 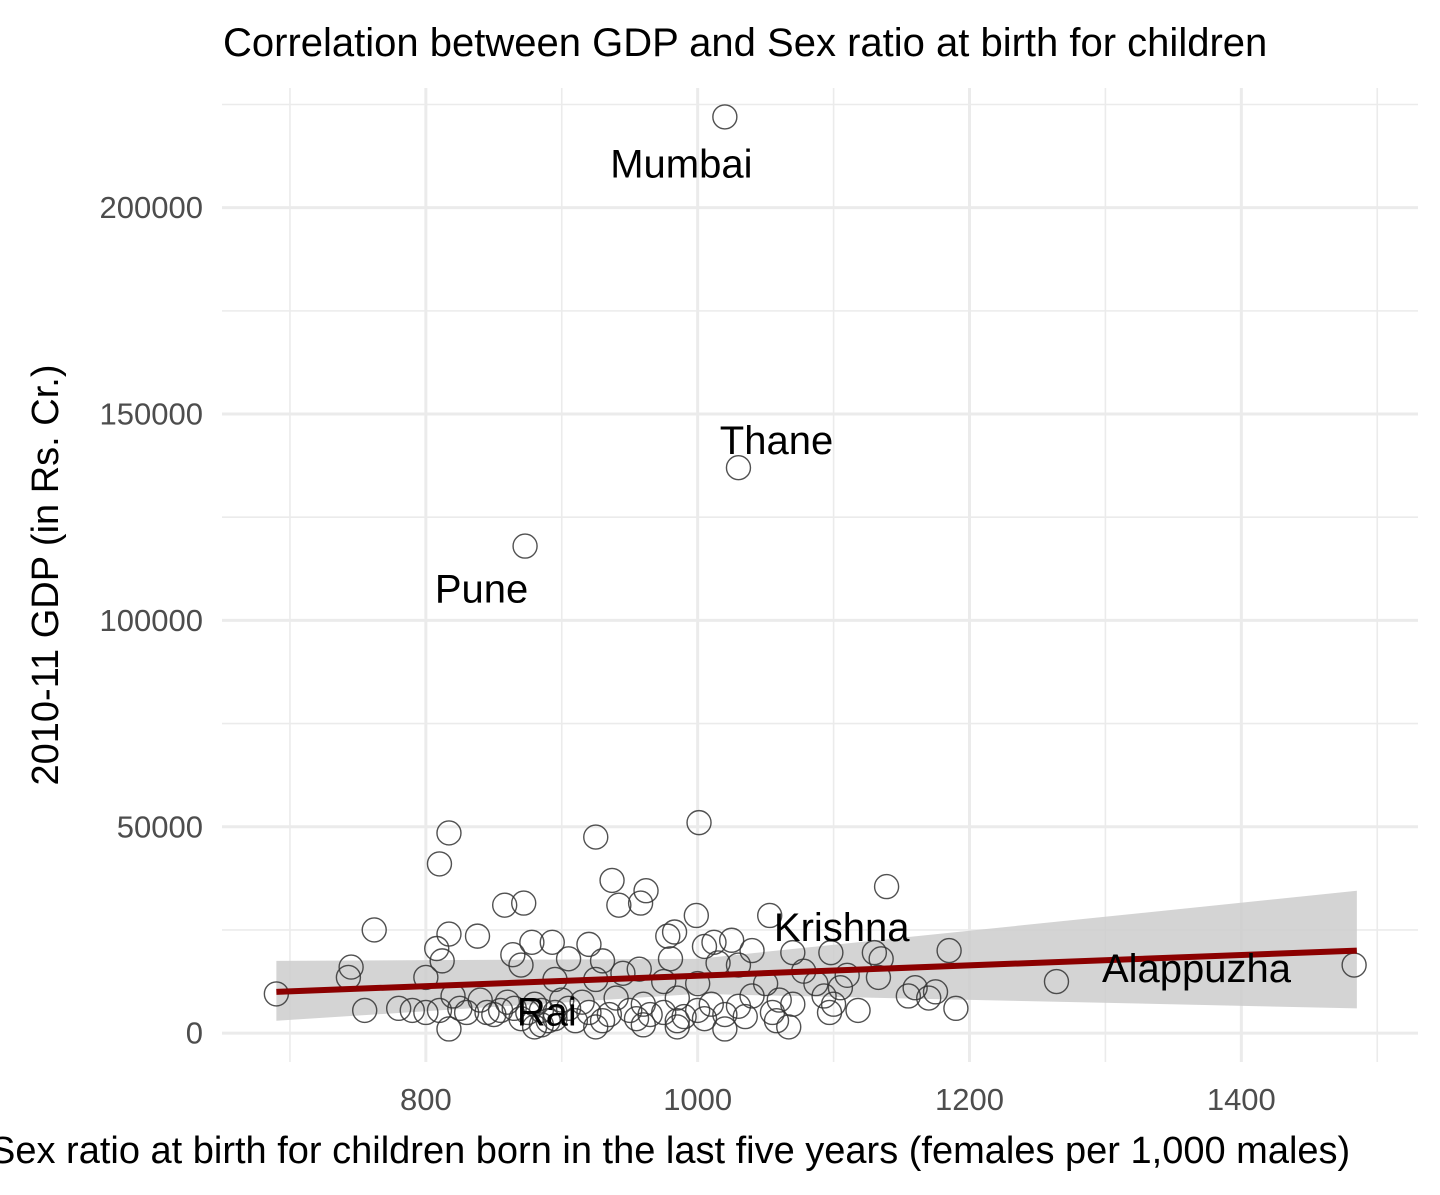 What do you see at coordinates (1241, 1099) in the screenshot?
I see `x-tick-label: 1400` at bounding box center [1241, 1099].